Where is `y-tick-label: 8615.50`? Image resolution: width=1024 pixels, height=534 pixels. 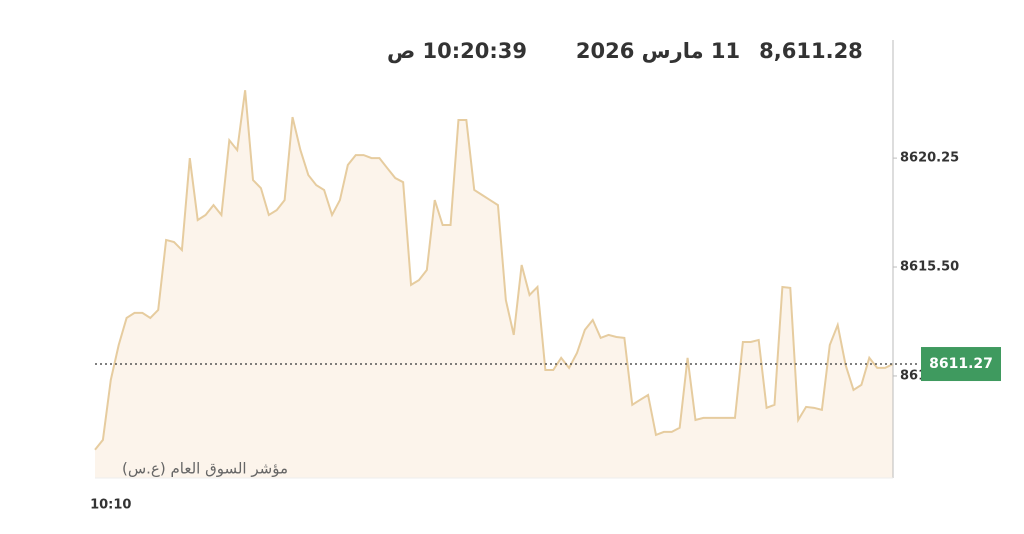 y-tick-label: 8615.50 is located at coordinates (929, 267).